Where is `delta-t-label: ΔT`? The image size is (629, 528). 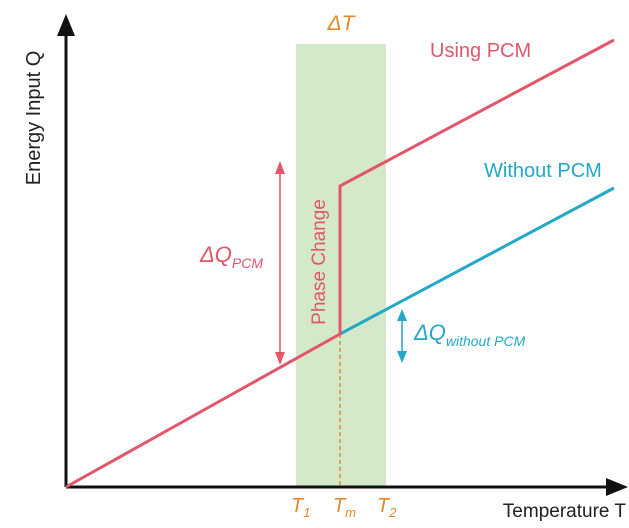
delta-t-label: ΔT is located at coordinates (342, 23).